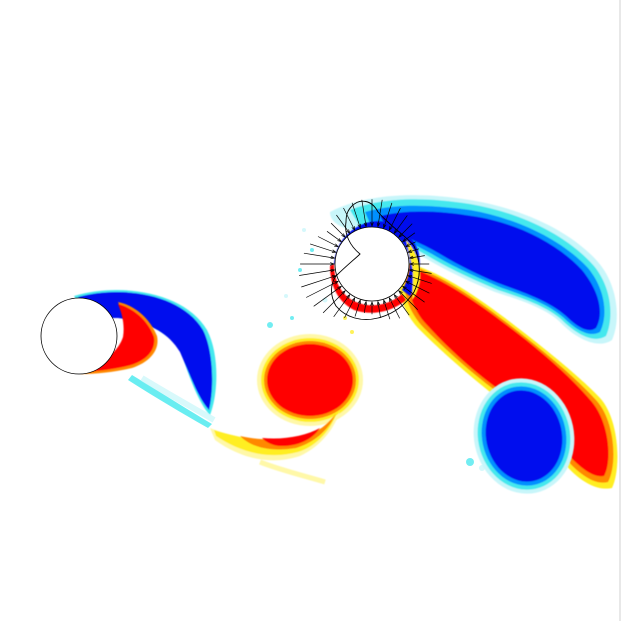 The height and width of the screenshot is (621, 621). I want to click on scattered-weak-vorticity, so click(376, 349).